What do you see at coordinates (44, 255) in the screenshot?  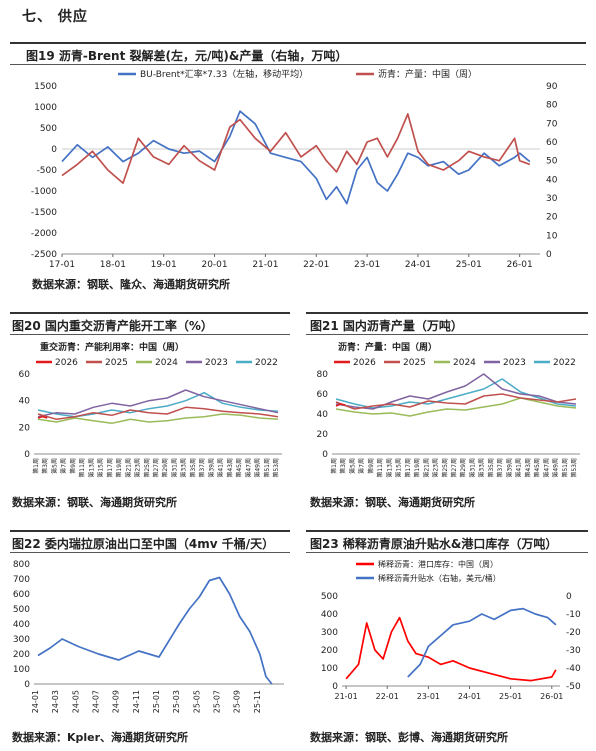 I see `y-left-tick-label: -2500` at bounding box center [44, 255].